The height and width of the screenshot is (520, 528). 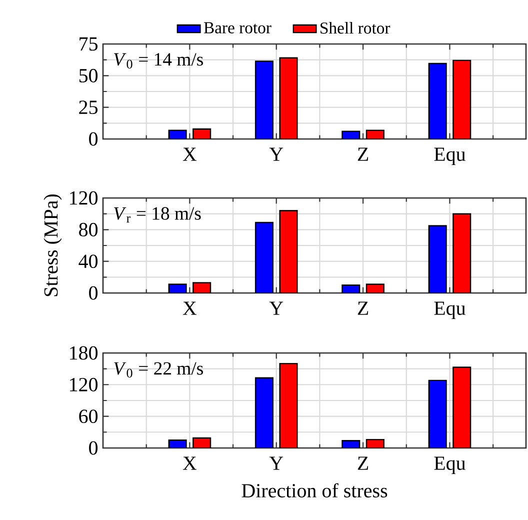 What do you see at coordinates (53, 245) in the screenshot?
I see `y-axis-title: Stress (MPa)` at bounding box center [53, 245].